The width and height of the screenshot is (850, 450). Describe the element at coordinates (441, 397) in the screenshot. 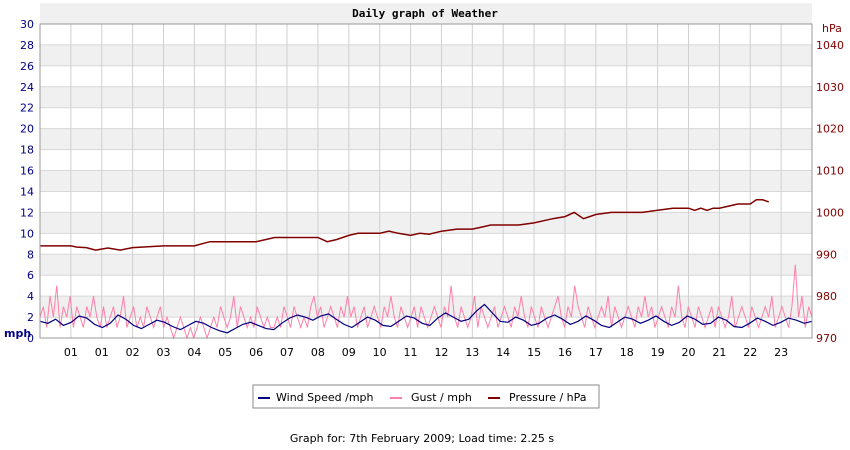

I see `legend-label-gust: Gust / mph` at that location.